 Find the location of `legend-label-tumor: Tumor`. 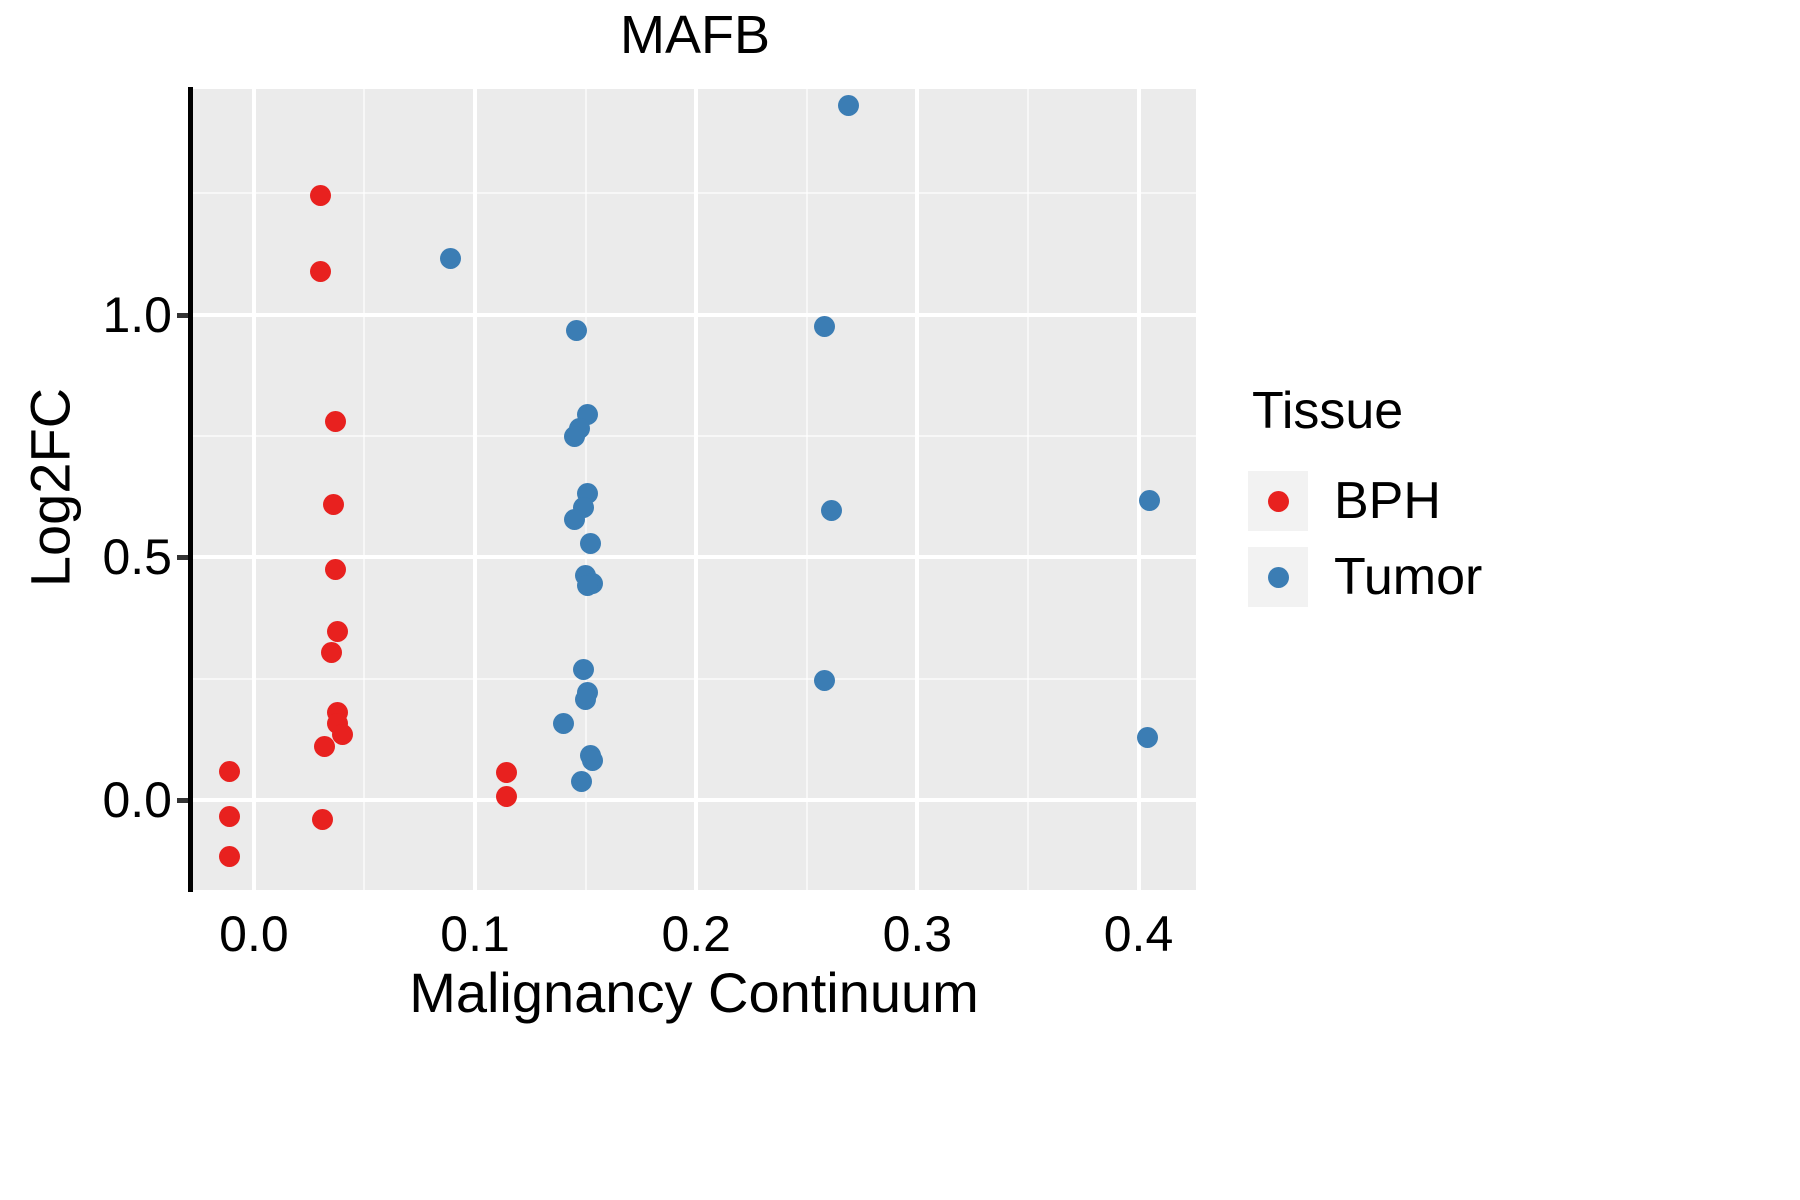

legend-label-tumor: Tumor is located at coordinates (1408, 577).